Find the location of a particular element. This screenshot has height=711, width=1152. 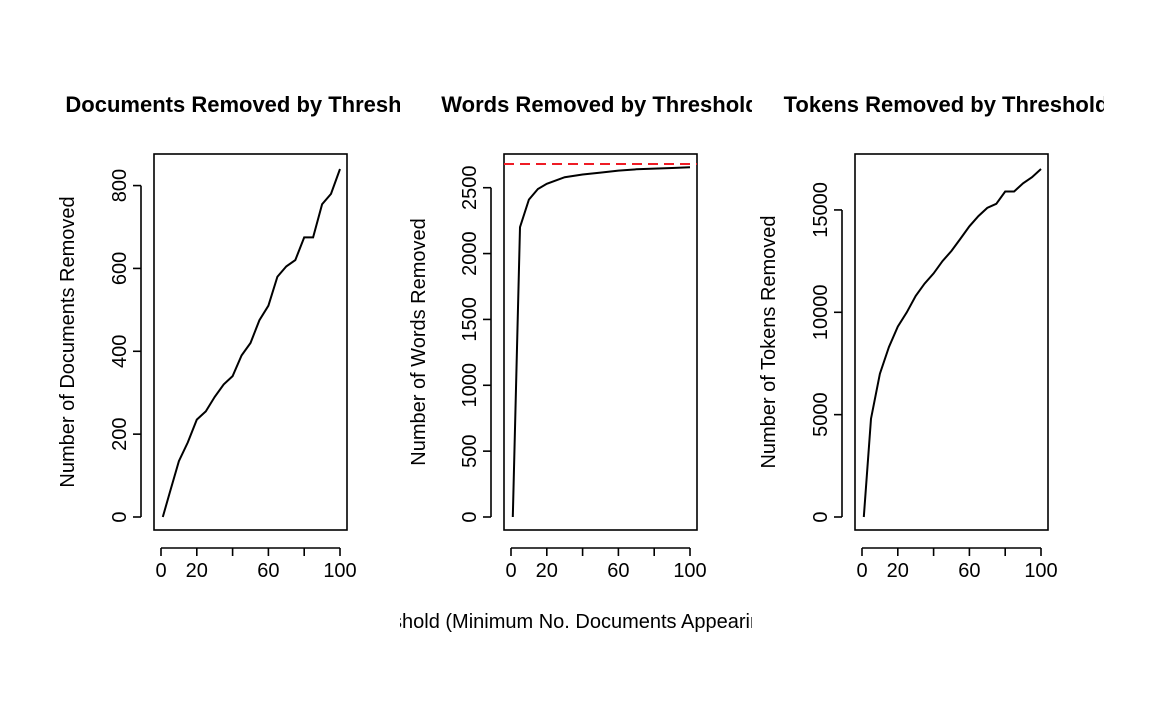

y-tick-label: 2000 is located at coordinates (470, 253).